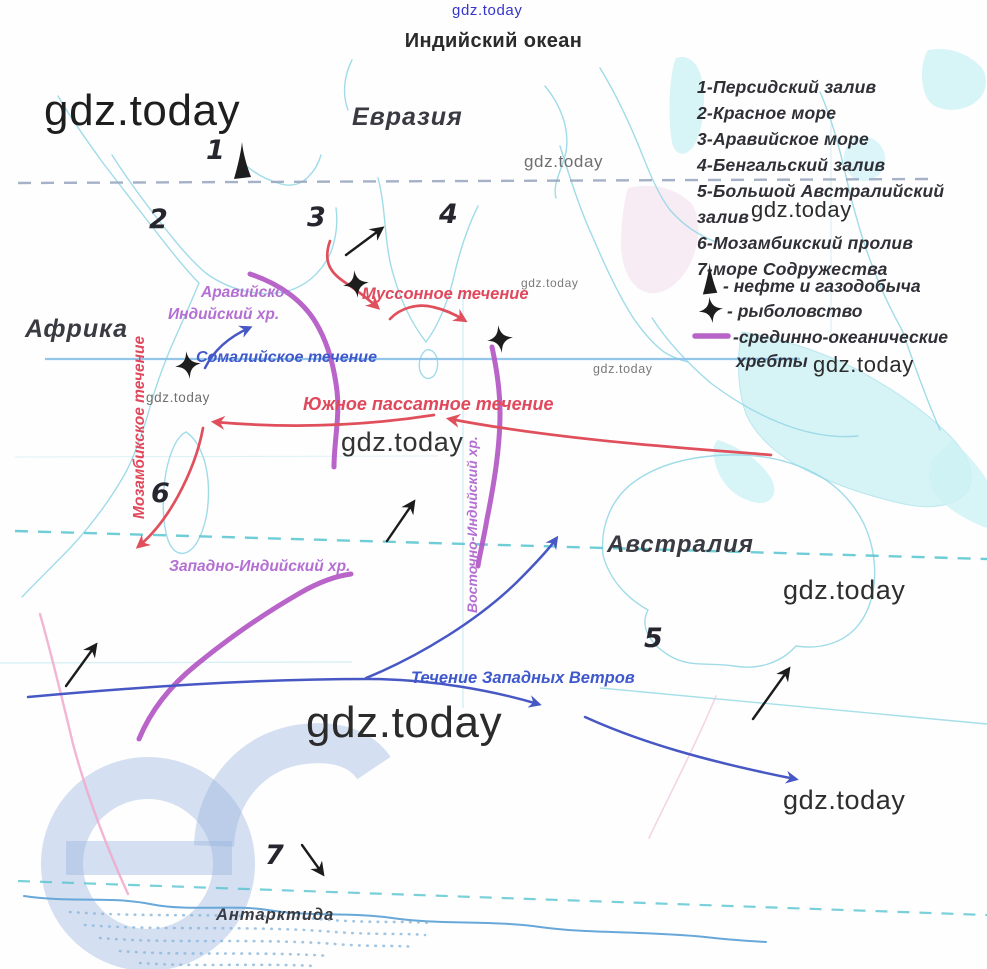 The image size is (987, 969). What do you see at coordinates (489, 456) in the screenshot?
I see `east-indian-ridge-line` at bounding box center [489, 456].